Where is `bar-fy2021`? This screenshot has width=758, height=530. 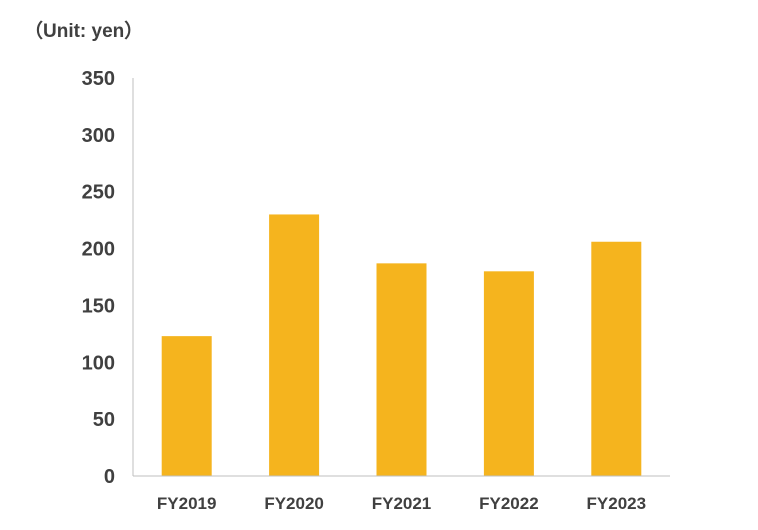 bar-fy2021 is located at coordinates (401, 369).